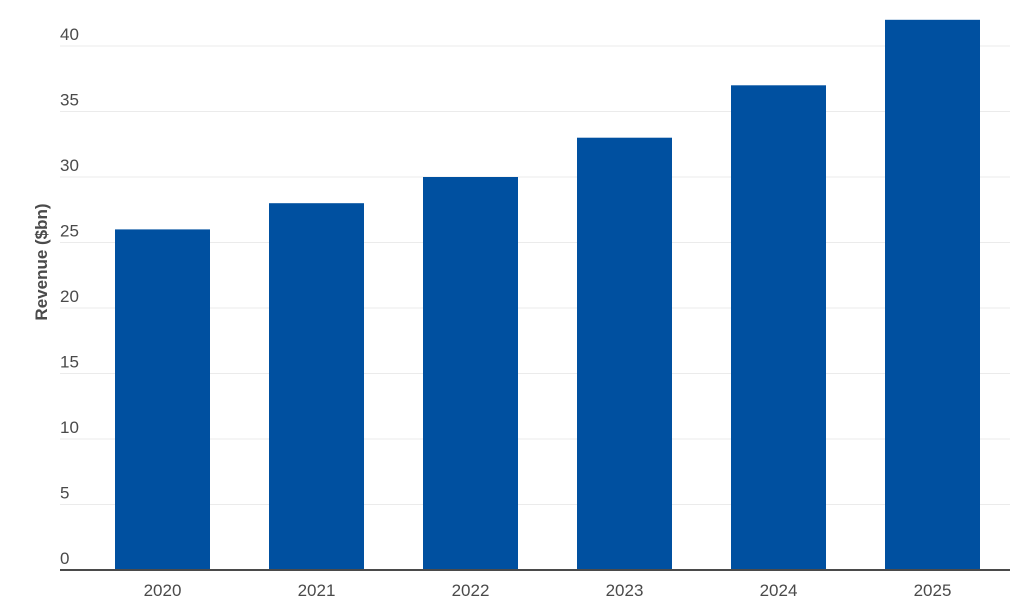  Describe the element at coordinates (625, 590) in the screenshot. I see `x-tick-label: 2023` at that location.